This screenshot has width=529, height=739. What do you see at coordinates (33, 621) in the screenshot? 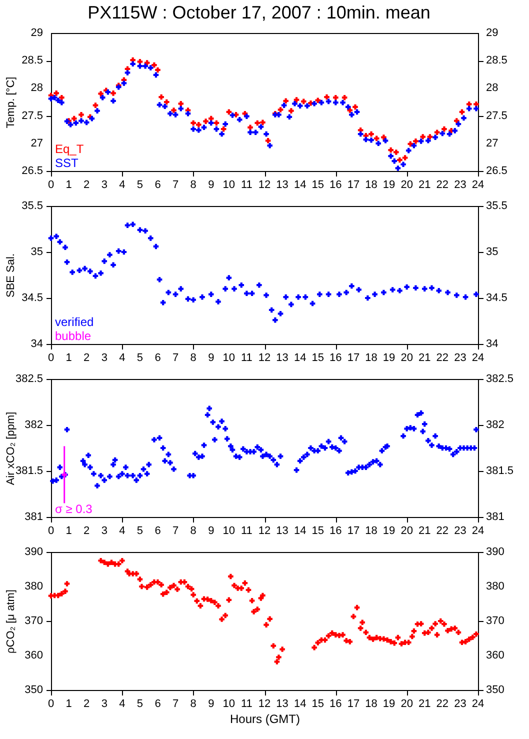
I see `y-tick-label: 370` at bounding box center [33, 621].